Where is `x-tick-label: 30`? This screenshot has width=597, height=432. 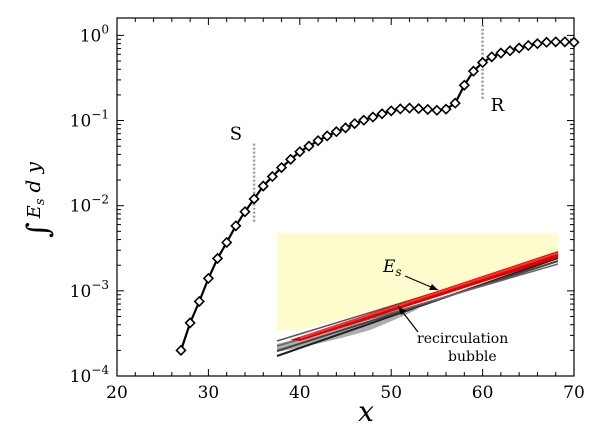 x-tick-label: 30 is located at coordinates (209, 393).